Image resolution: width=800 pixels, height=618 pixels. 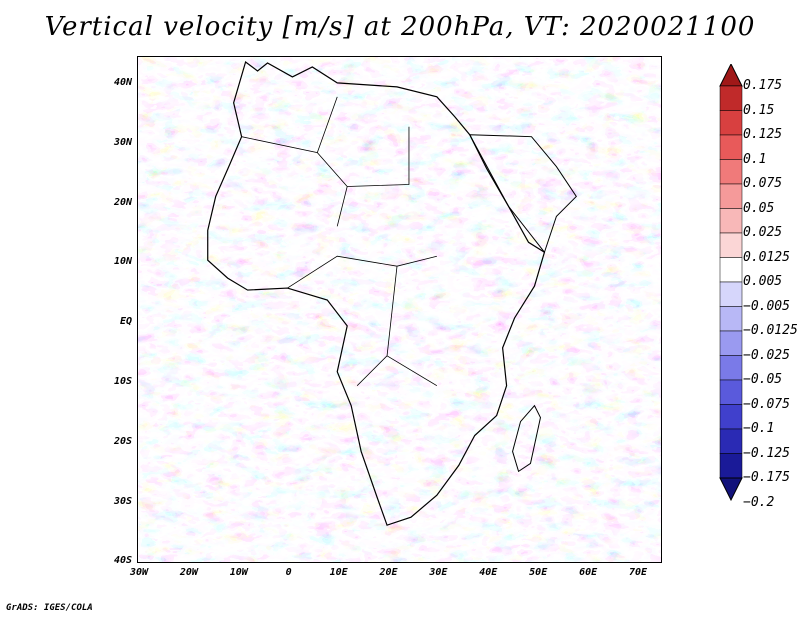 What do you see at coordinates (763, 379) in the screenshot?
I see `colorbar-level-label: −0.05` at bounding box center [763, 379].